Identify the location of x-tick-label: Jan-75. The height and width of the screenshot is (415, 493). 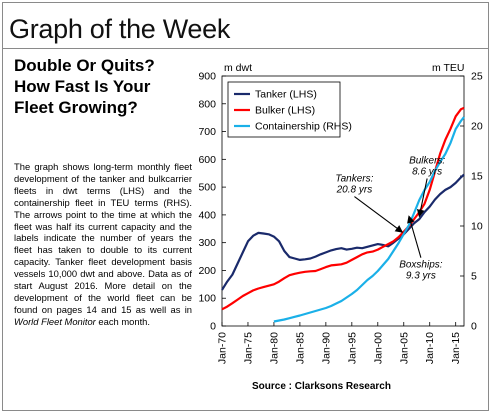
(248, 348).